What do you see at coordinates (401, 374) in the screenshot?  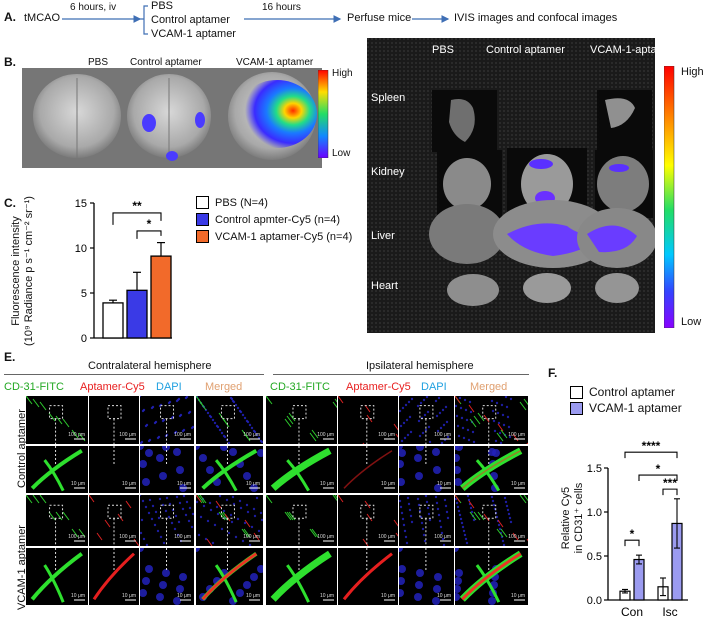 I see `e-ipsi-rule` at bounding box center [401, 374].